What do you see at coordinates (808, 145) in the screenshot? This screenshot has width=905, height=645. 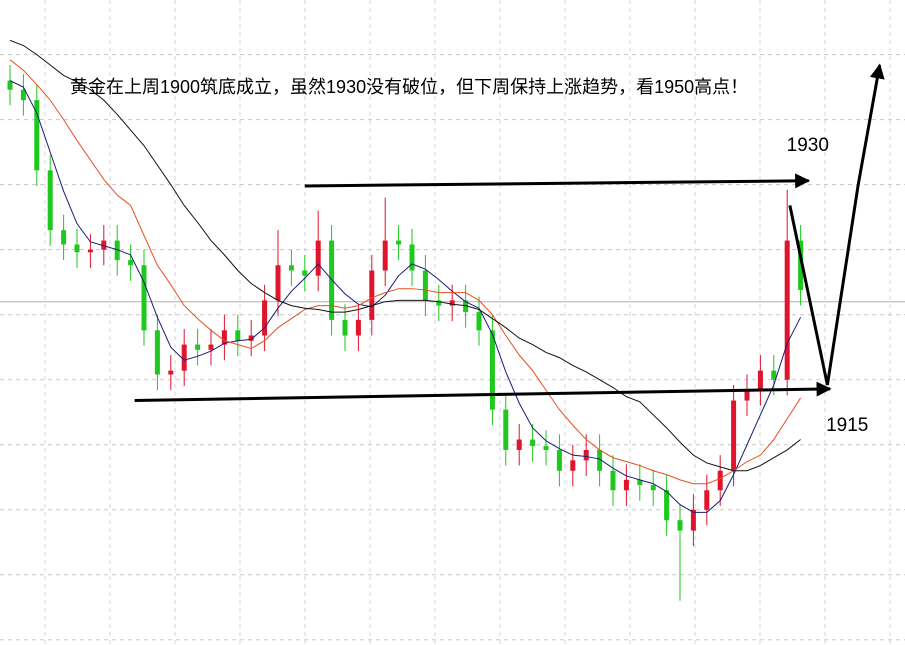 I see `level-label: 1930` at bounding box center [808, 145].